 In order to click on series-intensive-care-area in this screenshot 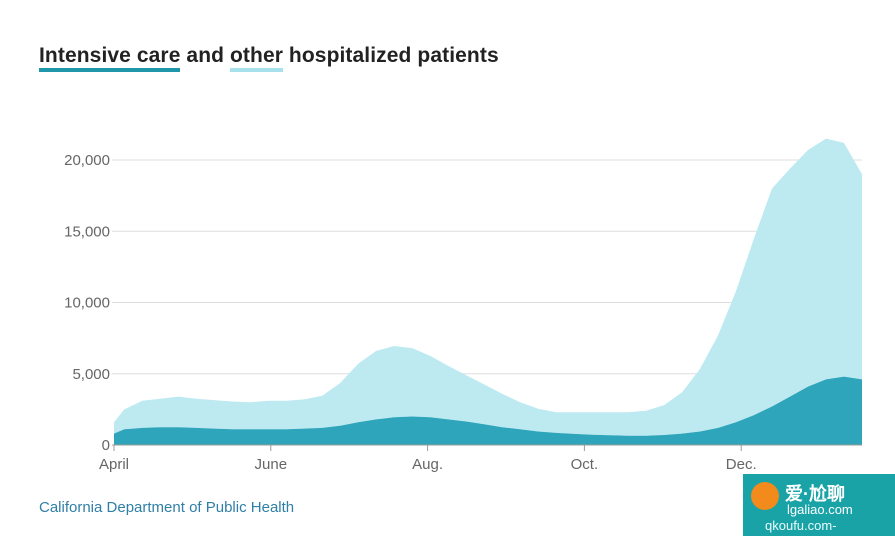, I will do `click(488, 410)`.